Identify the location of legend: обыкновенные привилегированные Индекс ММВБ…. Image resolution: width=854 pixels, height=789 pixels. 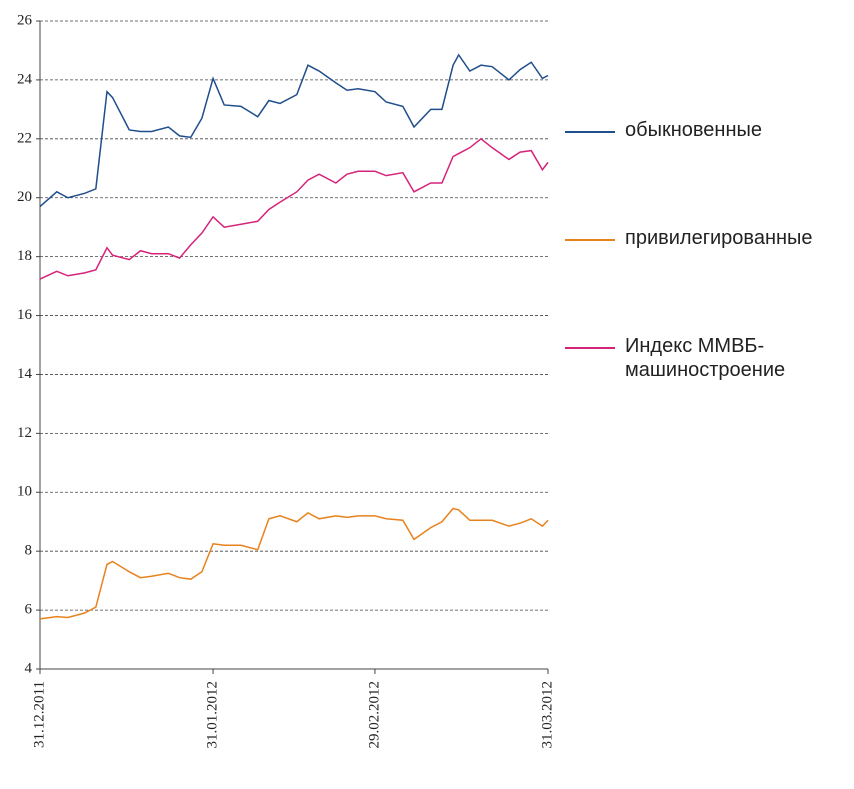
(700, 280).